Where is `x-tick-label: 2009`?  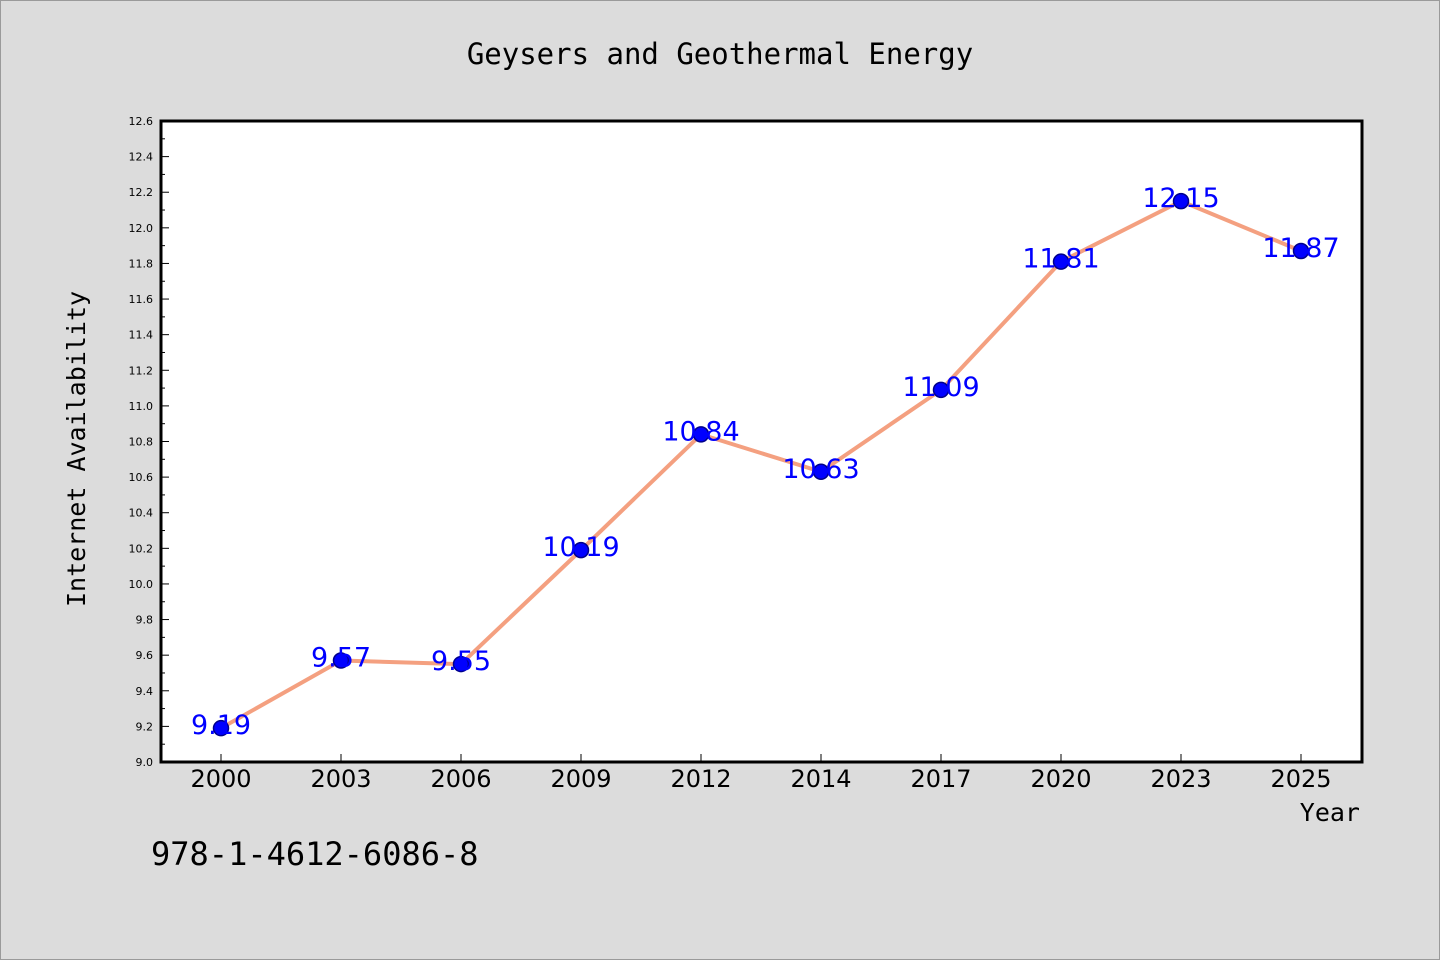
x-tick-label: 2009 is located at coordinates (580, 779).